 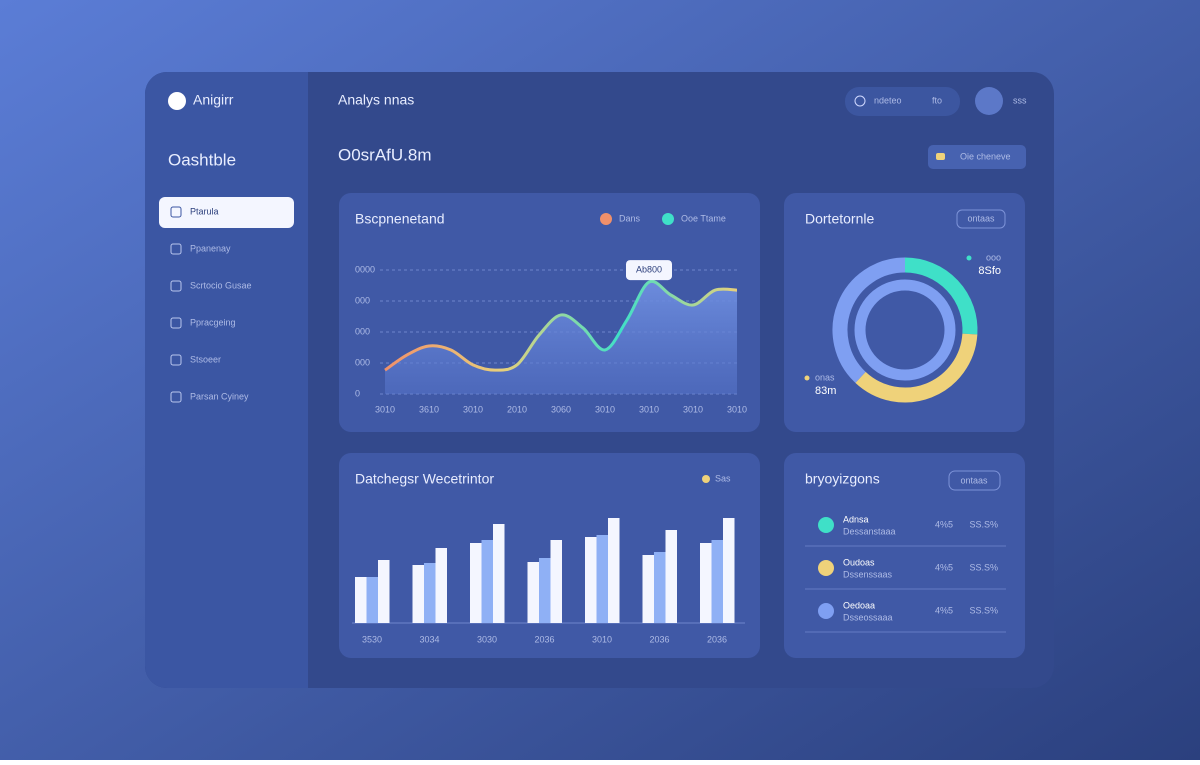 What do you see at coordinates (842, 479) in the screenshot?
I see `card-title: bryoyizgons` at bounding box center [842, 479].